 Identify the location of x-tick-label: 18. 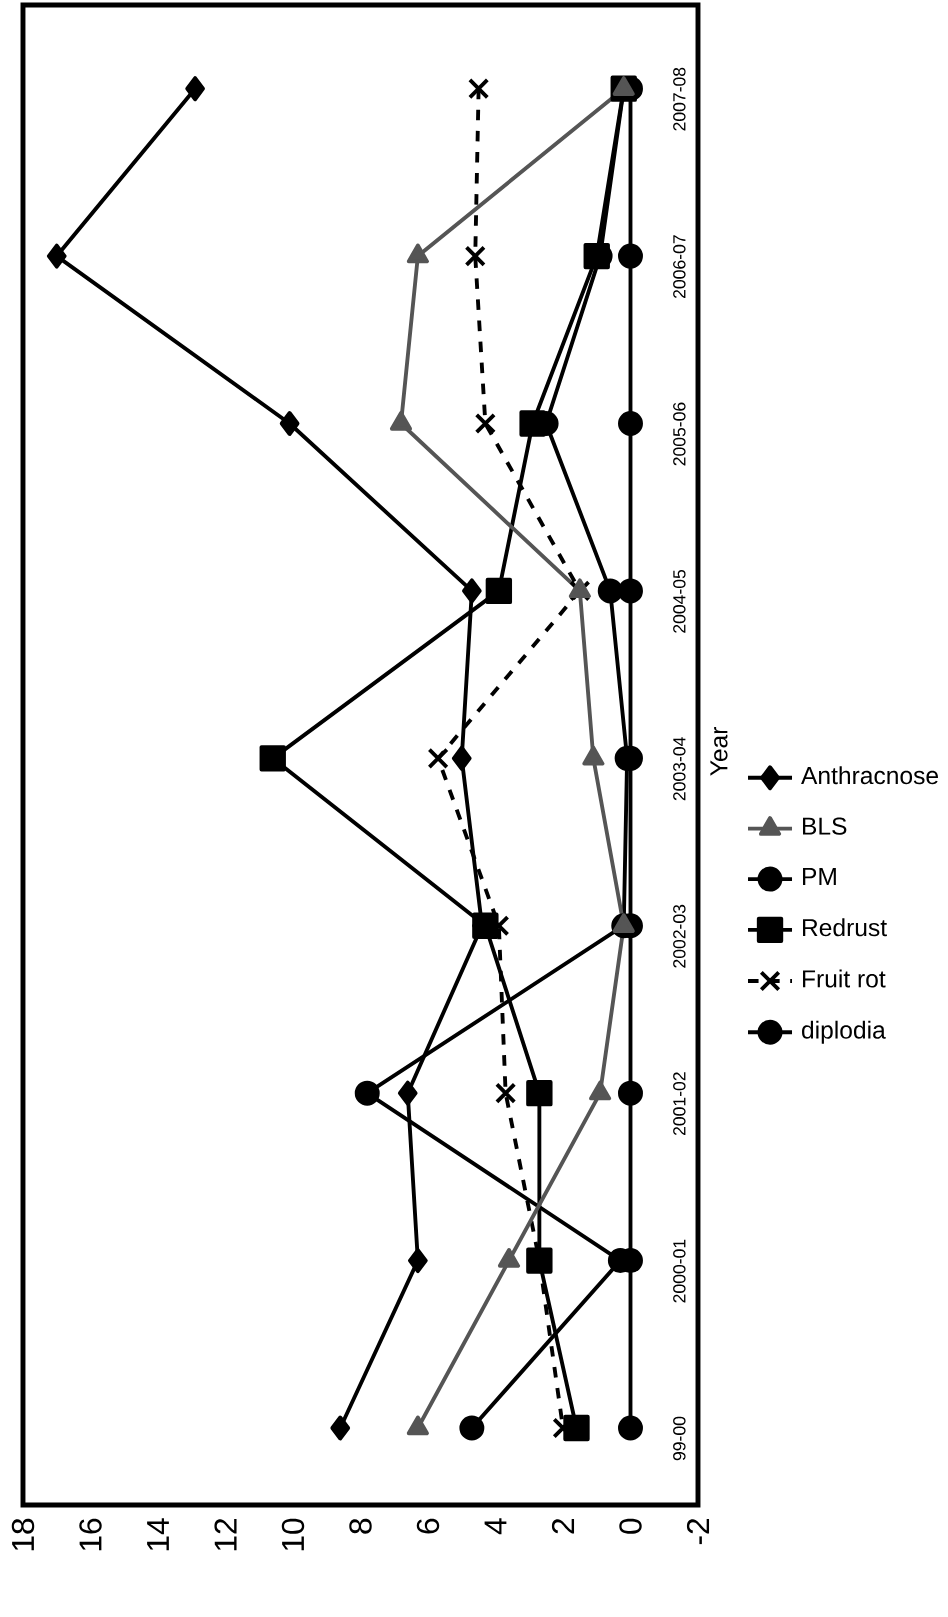
(23, 1534).